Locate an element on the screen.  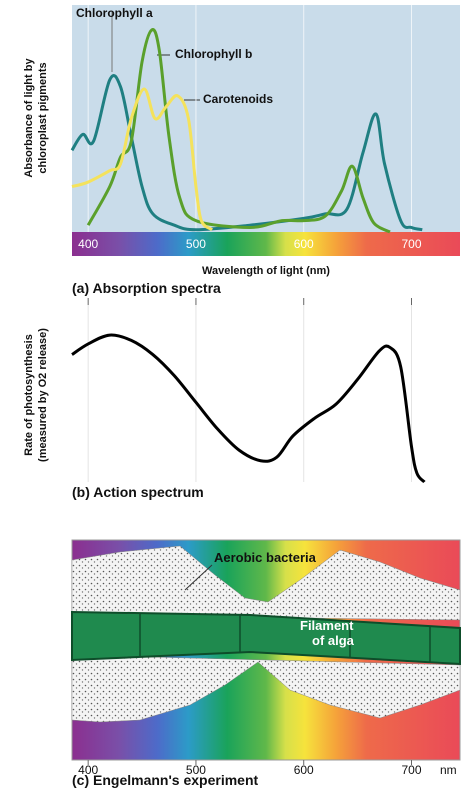
leader-line is located at coordinates (198, 577).